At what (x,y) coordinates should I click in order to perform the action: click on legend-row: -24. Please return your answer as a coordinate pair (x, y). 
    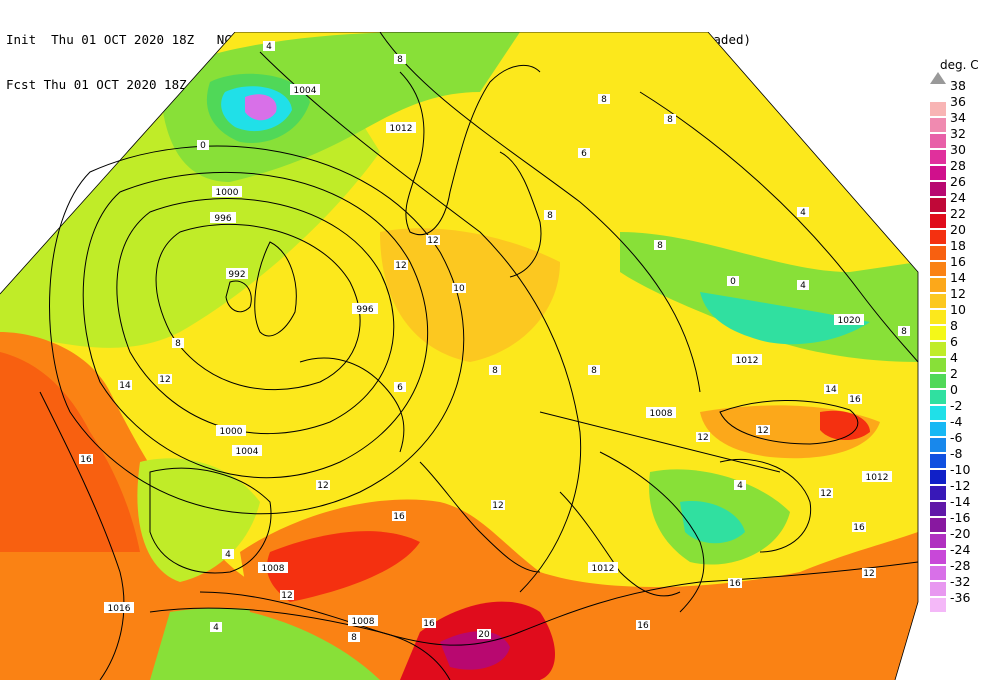
    Looking at the image, I should click on (961, 553).